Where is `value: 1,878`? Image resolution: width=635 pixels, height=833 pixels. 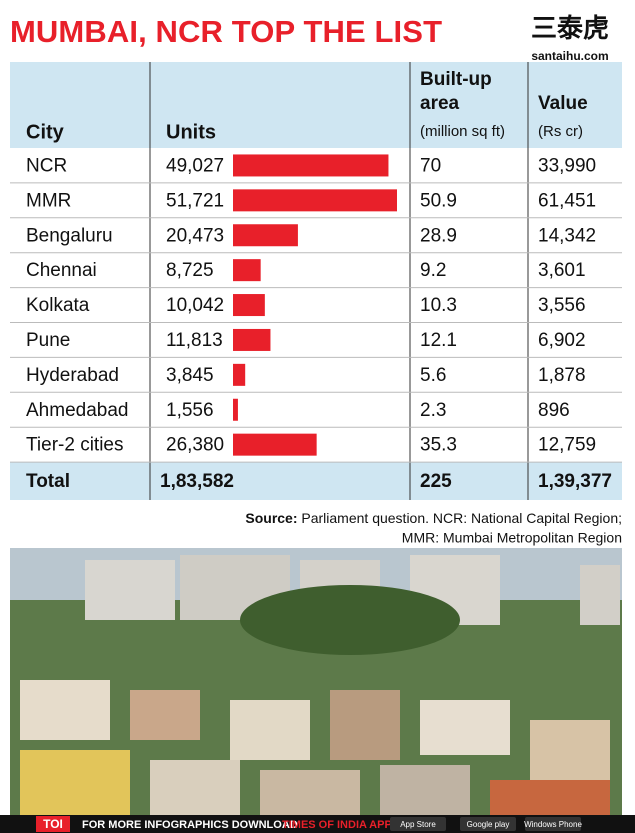 value: 1,878 is located at coordinates (562, 375).